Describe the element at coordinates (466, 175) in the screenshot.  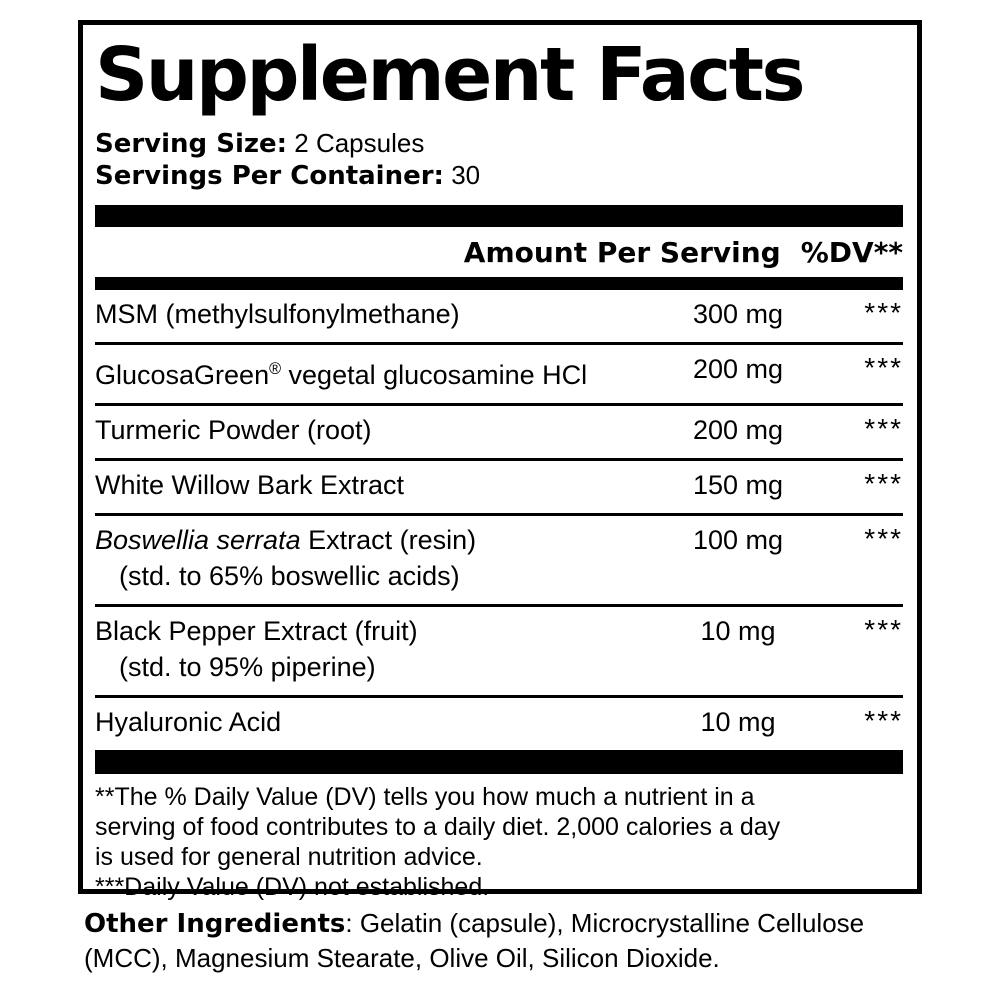
I see `servings-per-container-value: 30` at that location.